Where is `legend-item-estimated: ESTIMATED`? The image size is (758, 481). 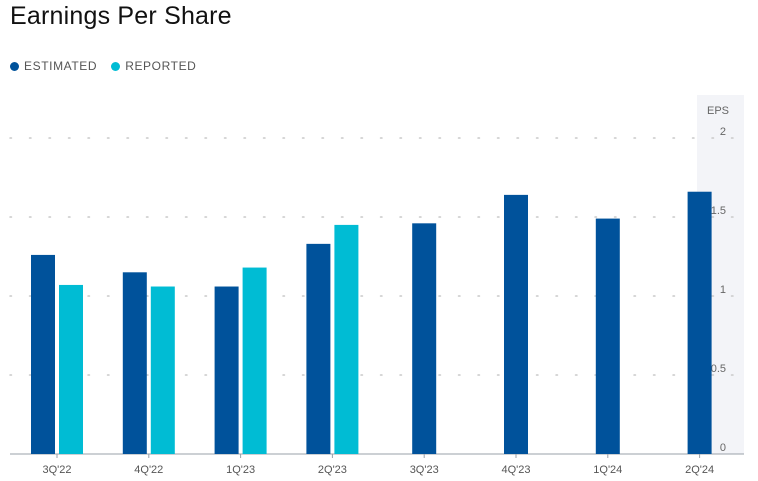
legend-item-estimated: ESTIMATED is located at coordinates (53, 66).